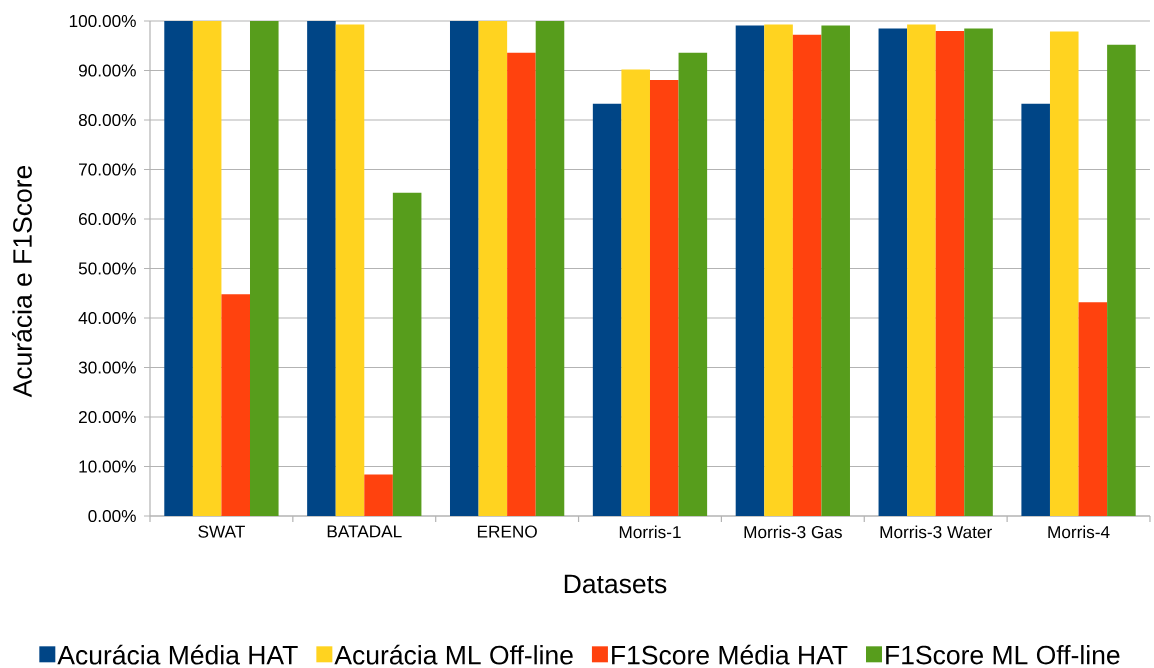  What do you see at coordinates (221, 531) in the screenshot?
I see `x-tick-label: SWAT` at bounding box center [221, 531].